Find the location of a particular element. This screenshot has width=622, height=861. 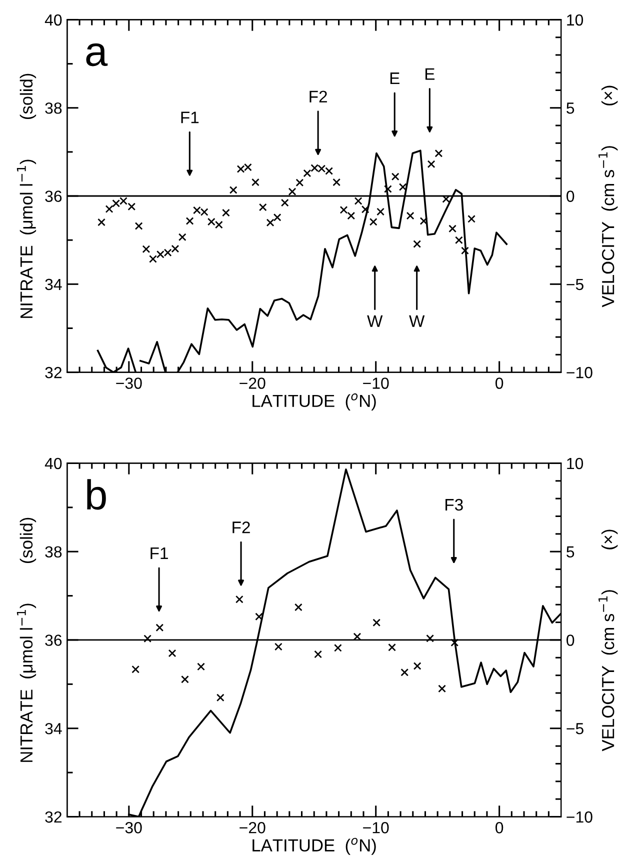

annotation: b is located at coordinates (96, 494).